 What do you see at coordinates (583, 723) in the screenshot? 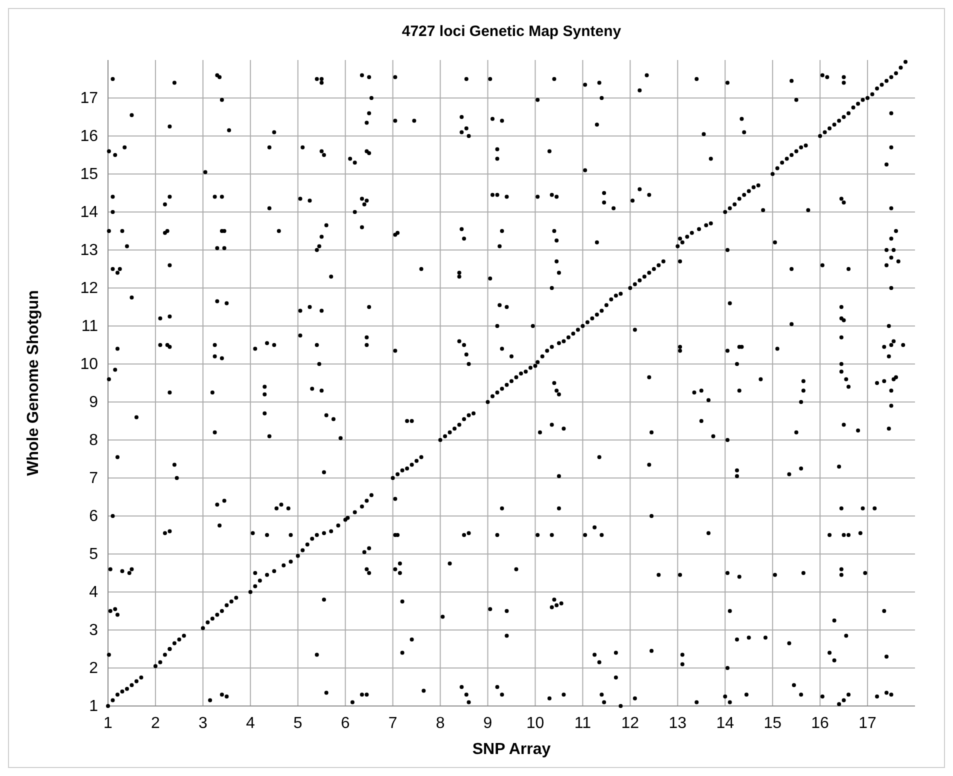
I see `x-tick-label: 11` at bounding box center [583, 723].